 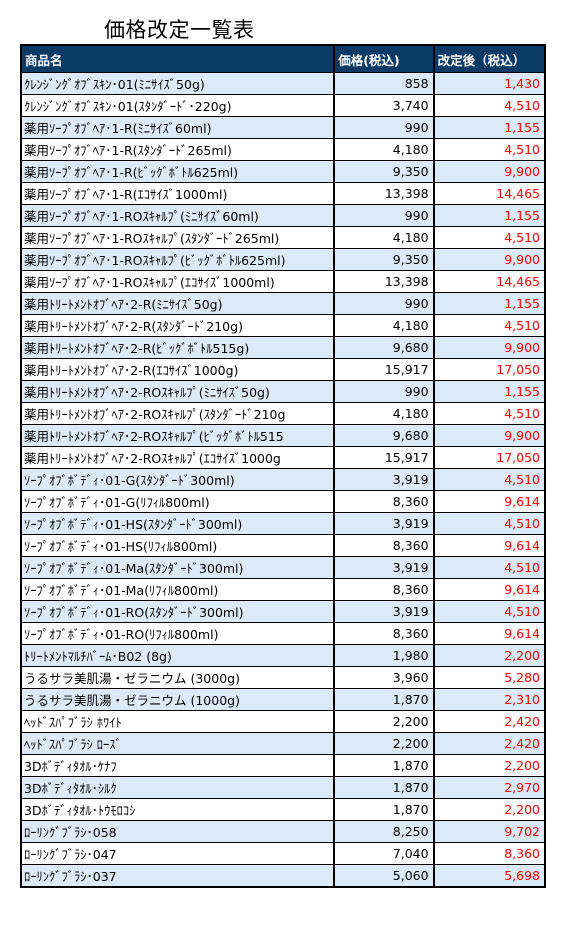 I want to click on table-row: ｿｰﾌﾟｵﾌﾞﾎﾞﾃﾞｨ･01-G(ﾘﾌｨﾙ800ml) 8,360 9,614, so click(x=283, y=501).